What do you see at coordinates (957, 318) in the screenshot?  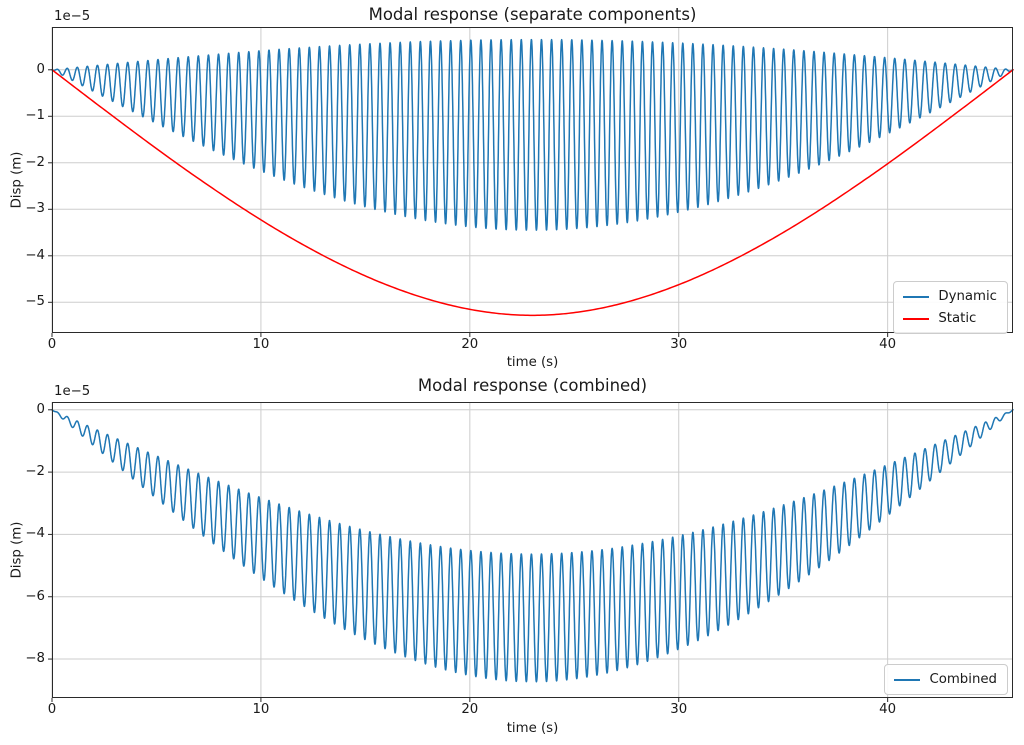 I see `legend-label-static: Static` at bounding box center [957, 318].